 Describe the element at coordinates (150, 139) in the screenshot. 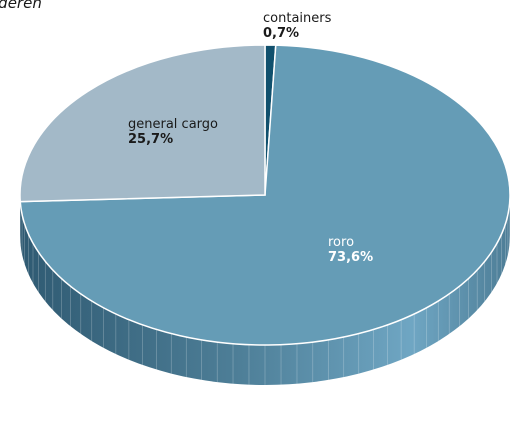

I see `slice-value-general-cargo: 25,7%` at that location.